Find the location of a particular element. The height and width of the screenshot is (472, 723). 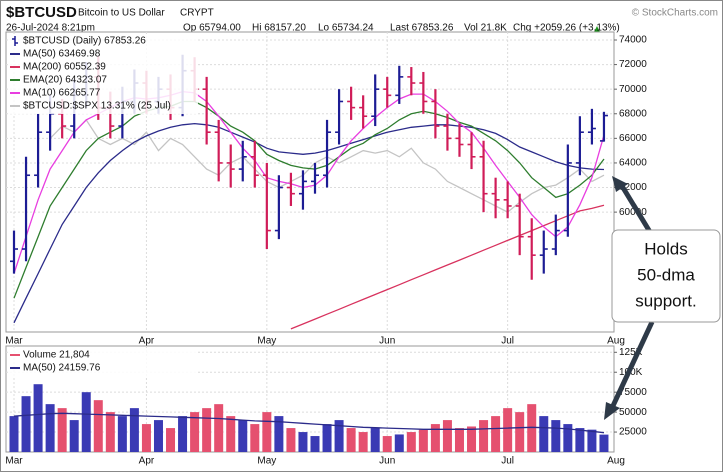

y-tick-label: 25000 is located at coordinates (633, 432).